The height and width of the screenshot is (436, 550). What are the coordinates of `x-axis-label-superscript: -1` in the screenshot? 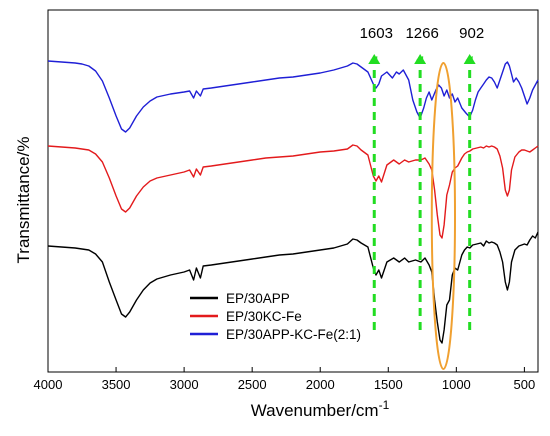 It's located at (384, 405).